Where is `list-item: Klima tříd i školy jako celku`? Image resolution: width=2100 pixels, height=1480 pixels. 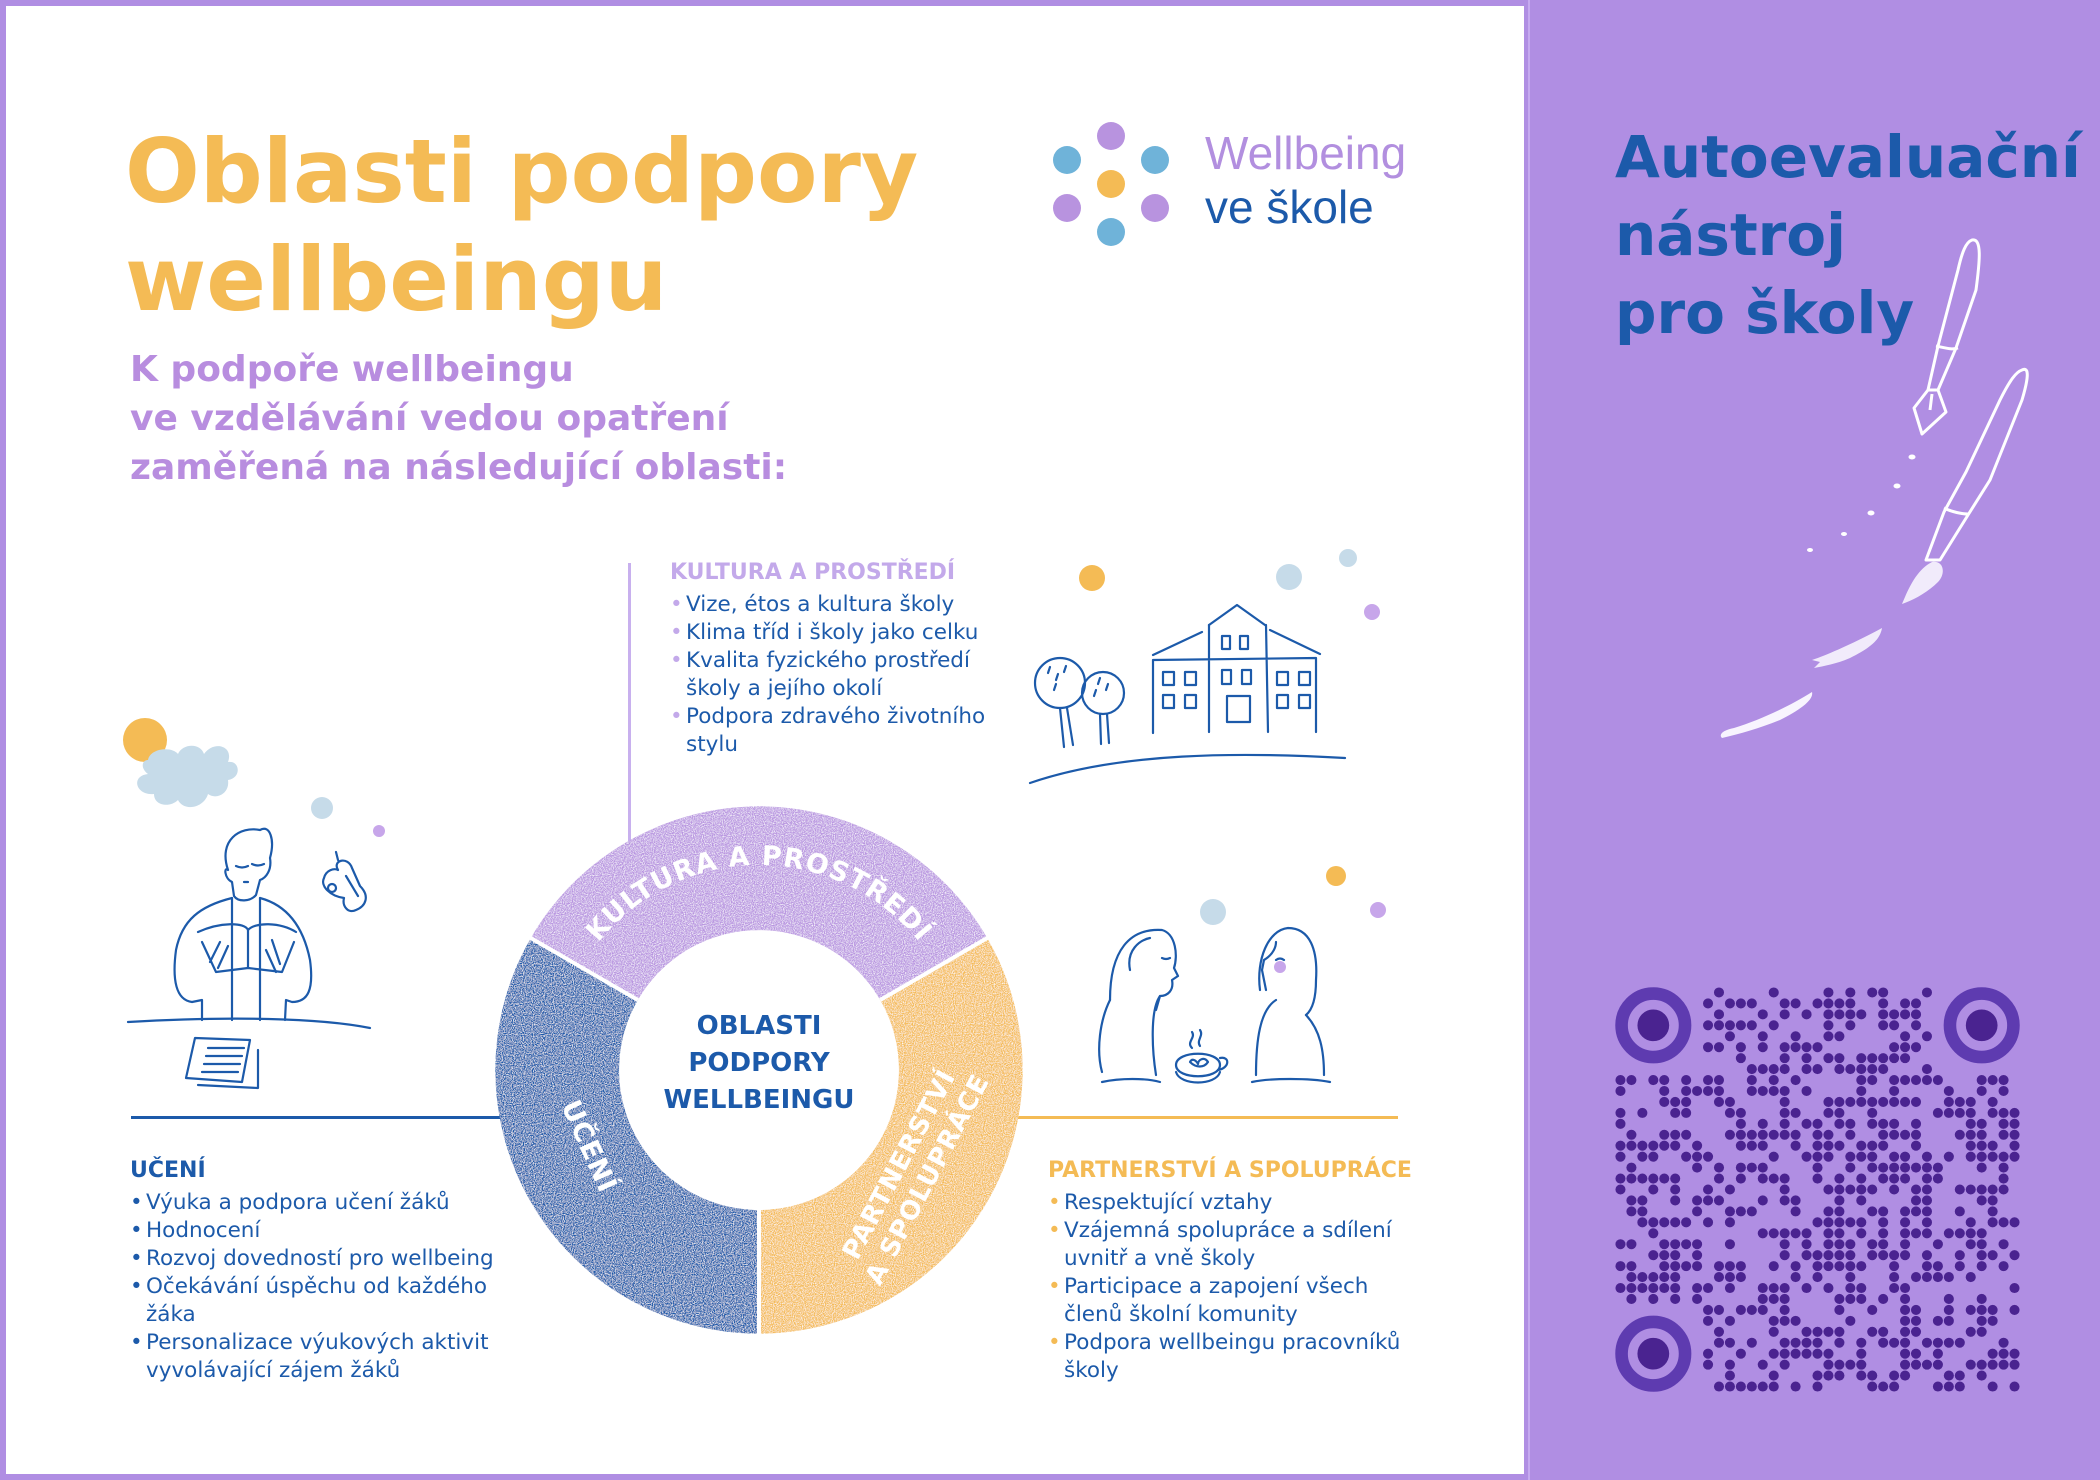 list-item: Klima tříd i školy jako celku is located at coordinates (835, 633).